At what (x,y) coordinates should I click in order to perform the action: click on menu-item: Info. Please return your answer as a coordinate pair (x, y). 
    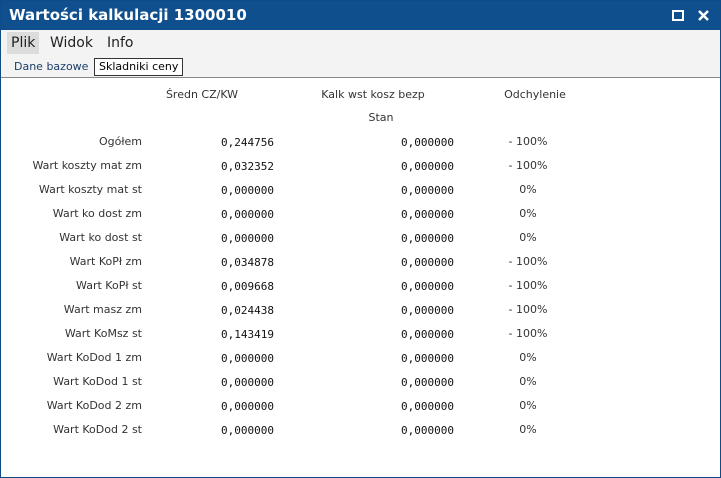
    Looking at the image, I should click on (120, 43).